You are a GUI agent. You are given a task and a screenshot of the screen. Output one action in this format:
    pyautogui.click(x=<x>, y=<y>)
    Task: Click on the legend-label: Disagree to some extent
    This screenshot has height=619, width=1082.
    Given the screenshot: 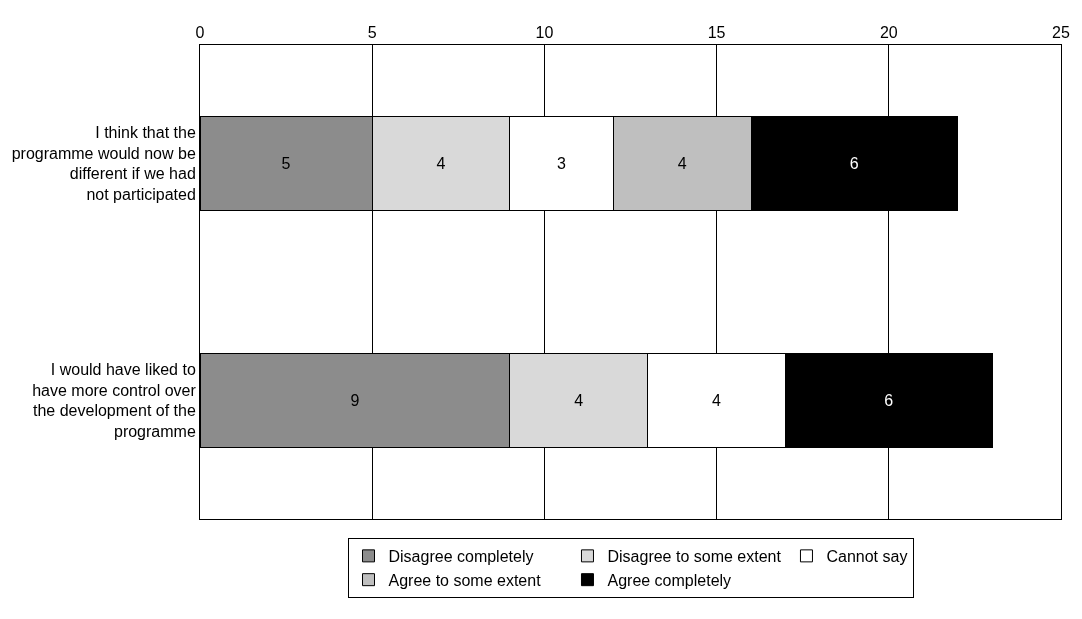 What is the action you would take?
    pyautogui.click(x=694, y=557)
    